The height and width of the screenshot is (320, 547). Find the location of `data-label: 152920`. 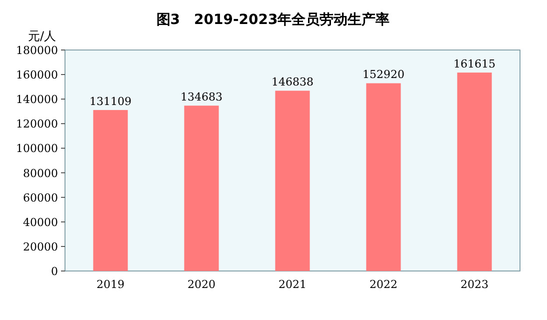

data-label: 152920 is located at coordinates (383, 75).